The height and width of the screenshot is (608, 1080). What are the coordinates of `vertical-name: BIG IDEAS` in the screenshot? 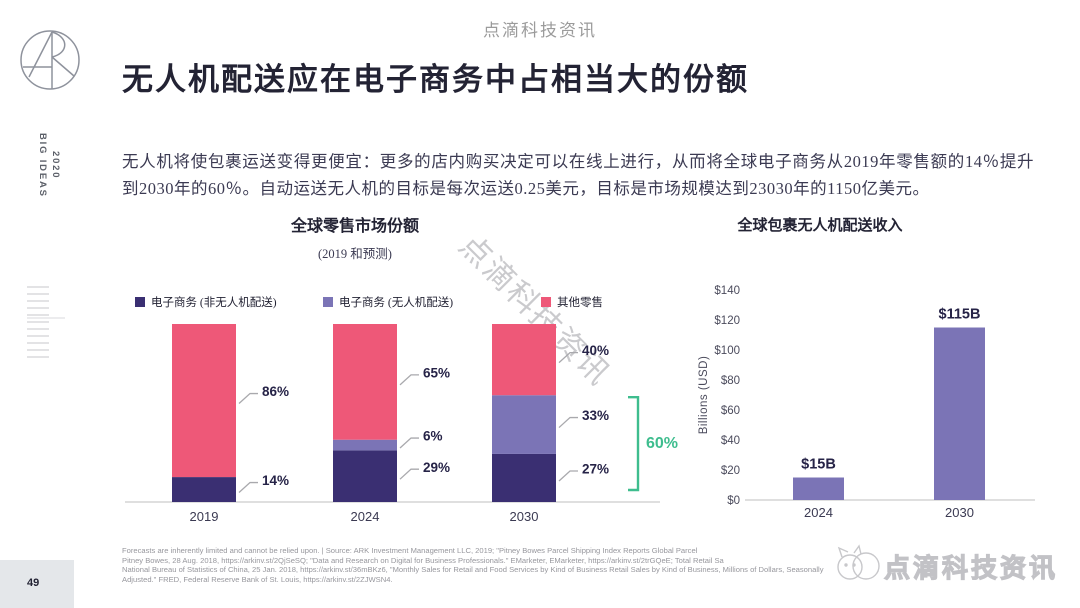 It's located at (42, 165).